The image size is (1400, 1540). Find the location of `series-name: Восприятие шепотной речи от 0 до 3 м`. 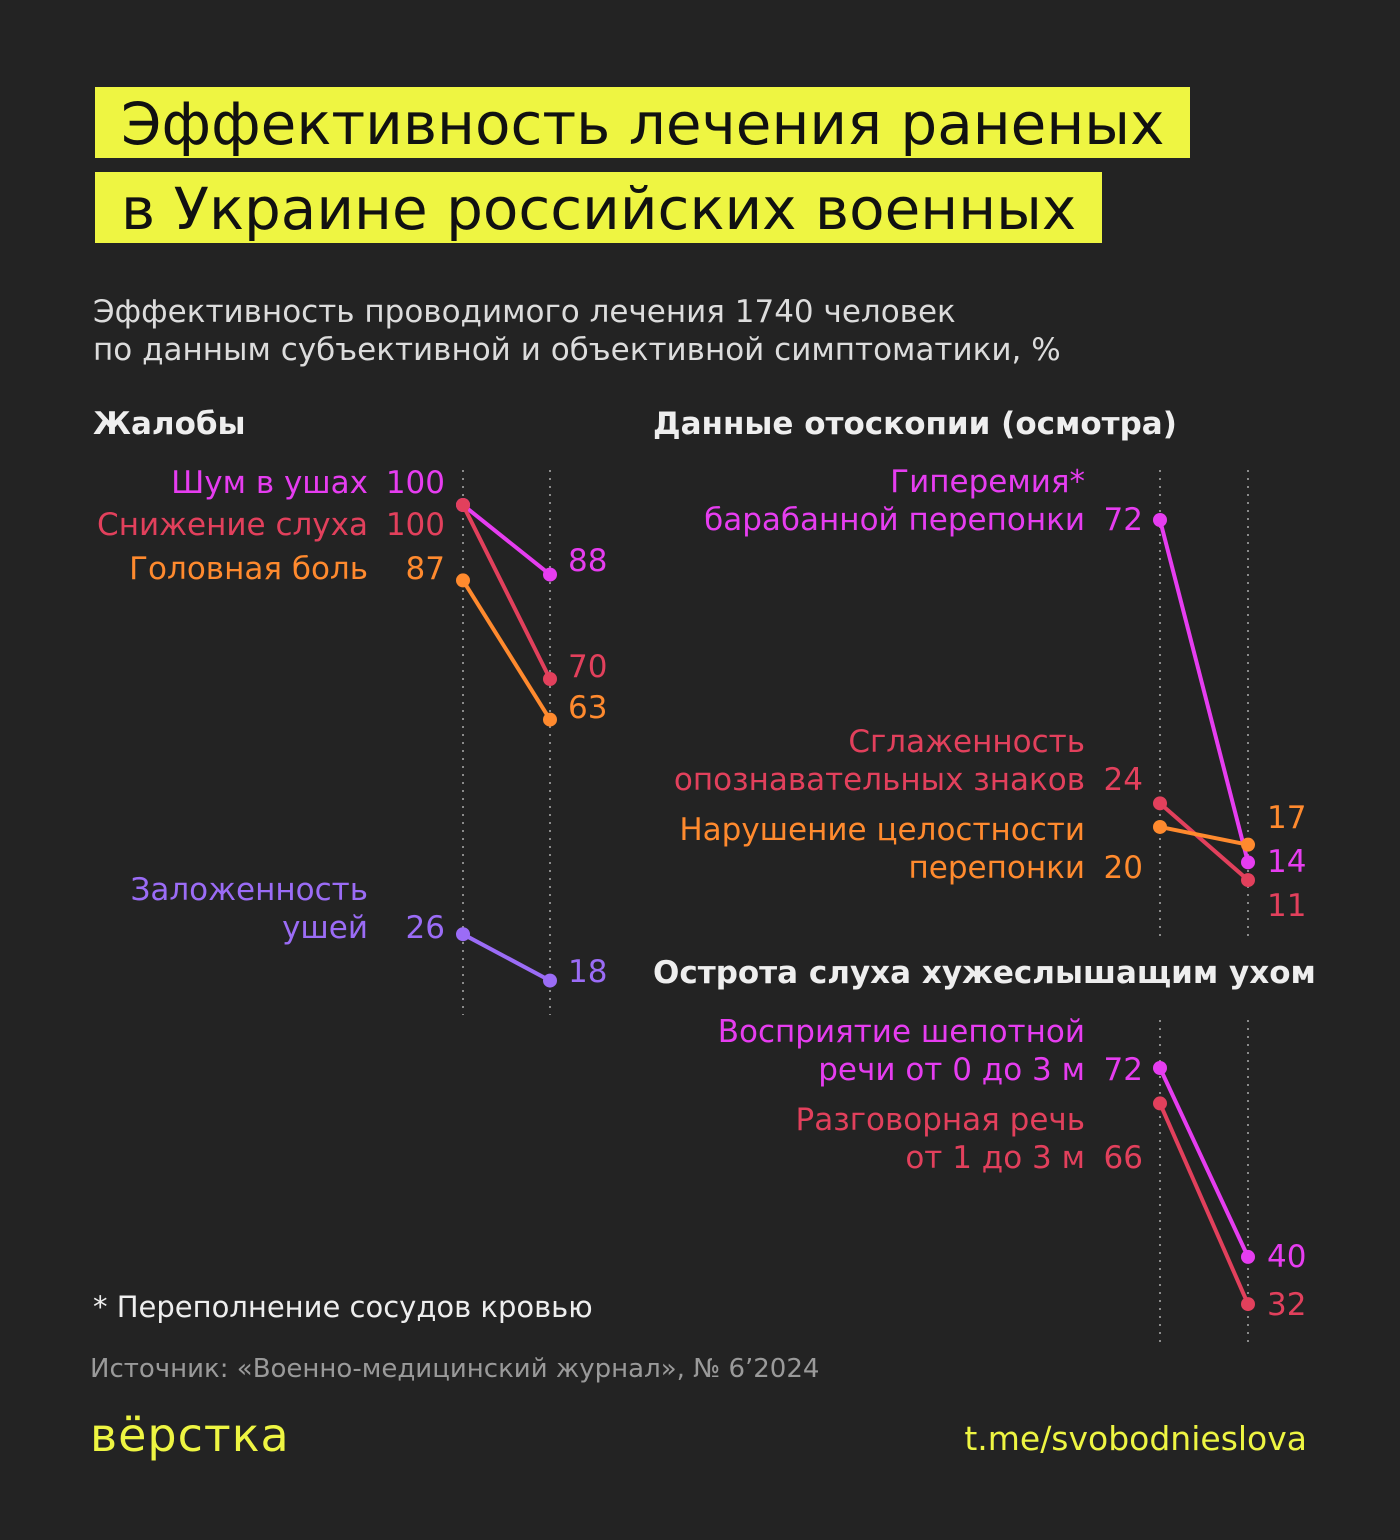

series-name: Восприятие шепотной речи от 0 до 3 м is located at coordinates (901, 1051).